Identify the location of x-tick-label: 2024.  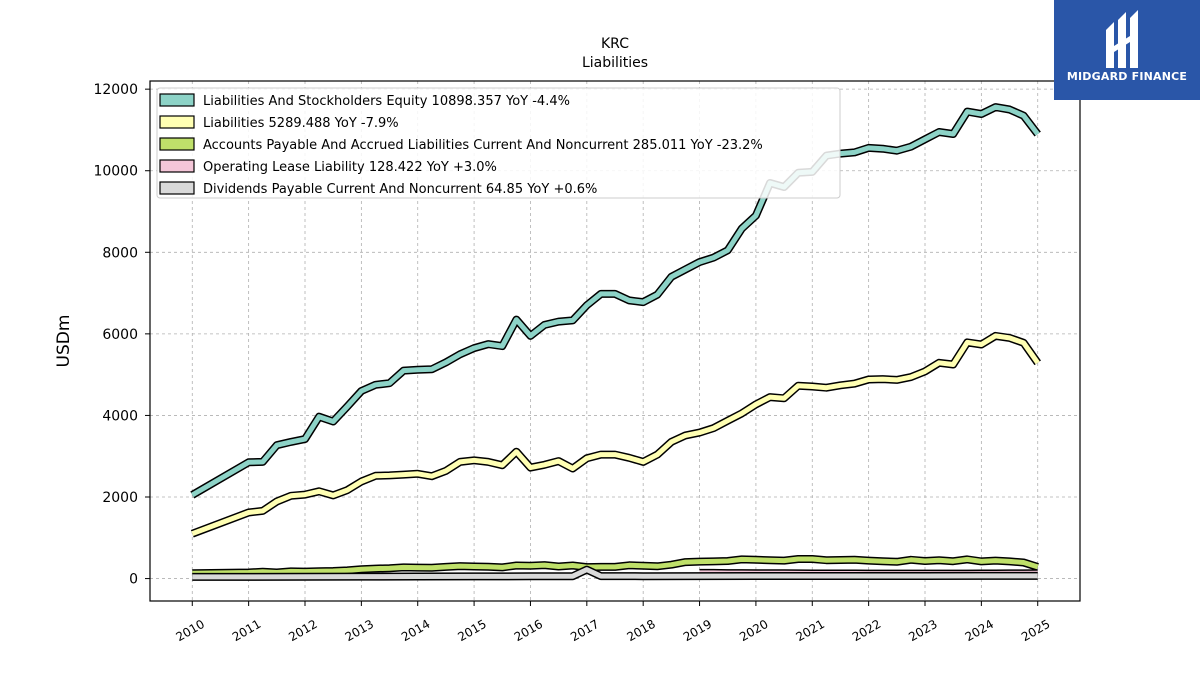
(979, 630).